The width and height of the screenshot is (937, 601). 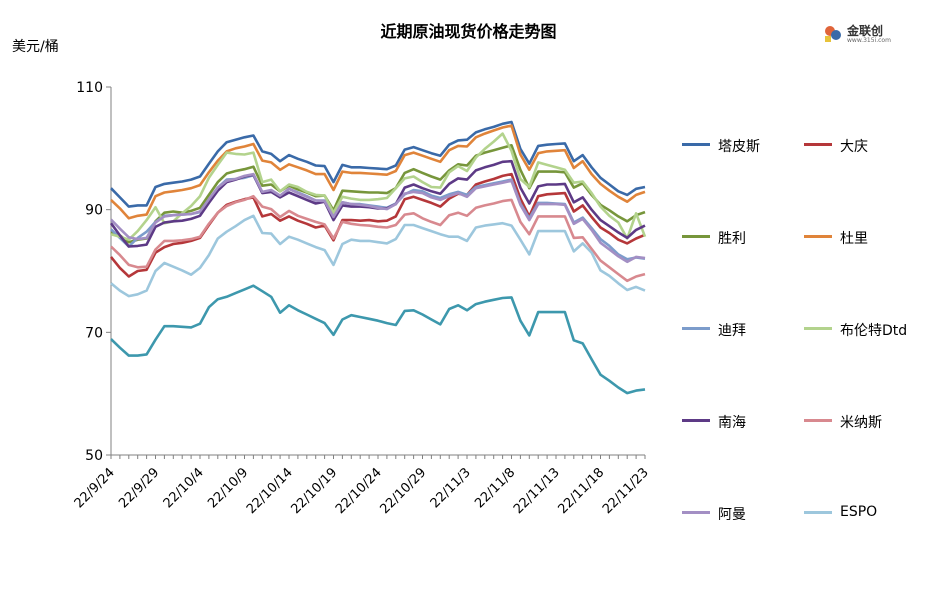 What do you see at coordinates (732, 423) in the screenshot?
I see `legend-label: 南海` at bounding box center [732, 423].